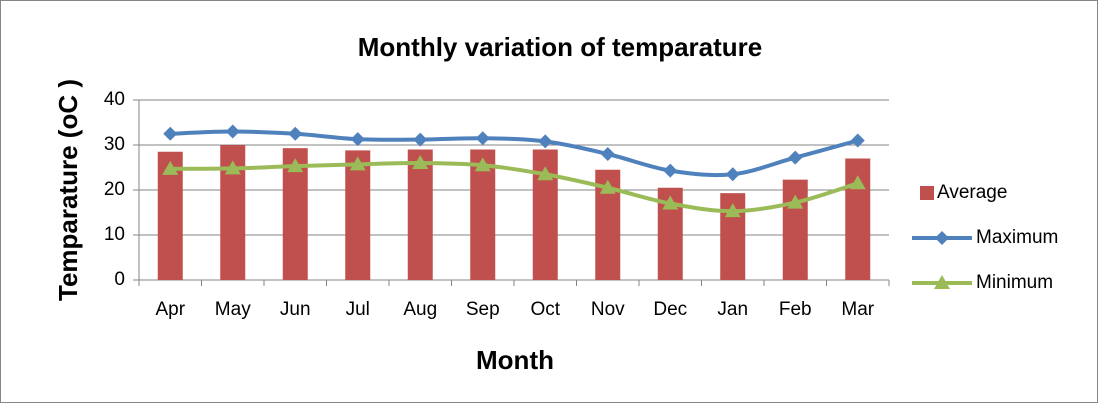 The width and height of the screenshot is (1099, 404). What do you see at coordinates (1014, 282) in the screenshot?
I see `legend-label: Minimum` at bounding box center [1014, 282].